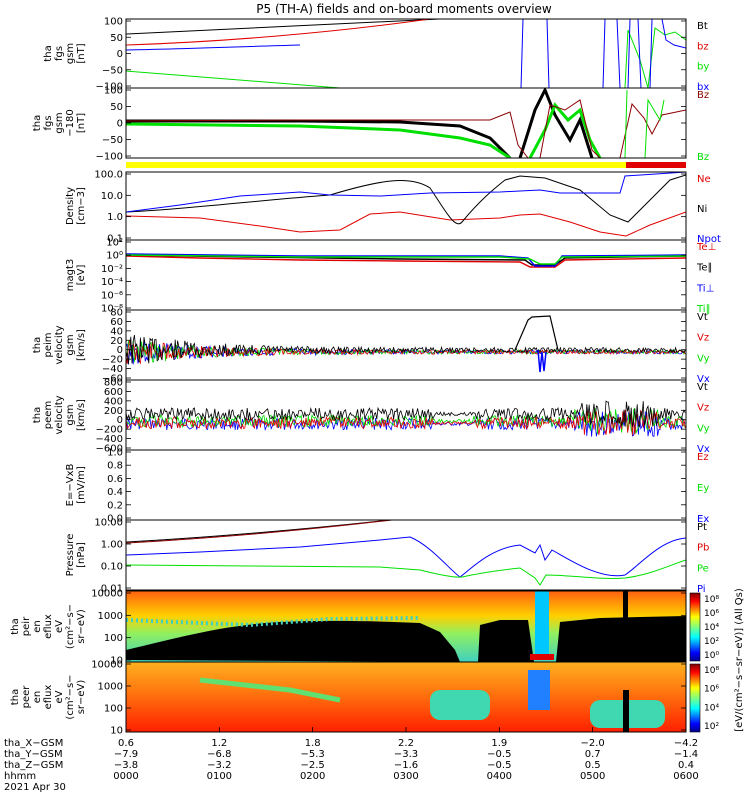  Describe the element at coordinates (711, 642) in the screenshot. I see `colorbar-tick-peir: 10²` at that location.